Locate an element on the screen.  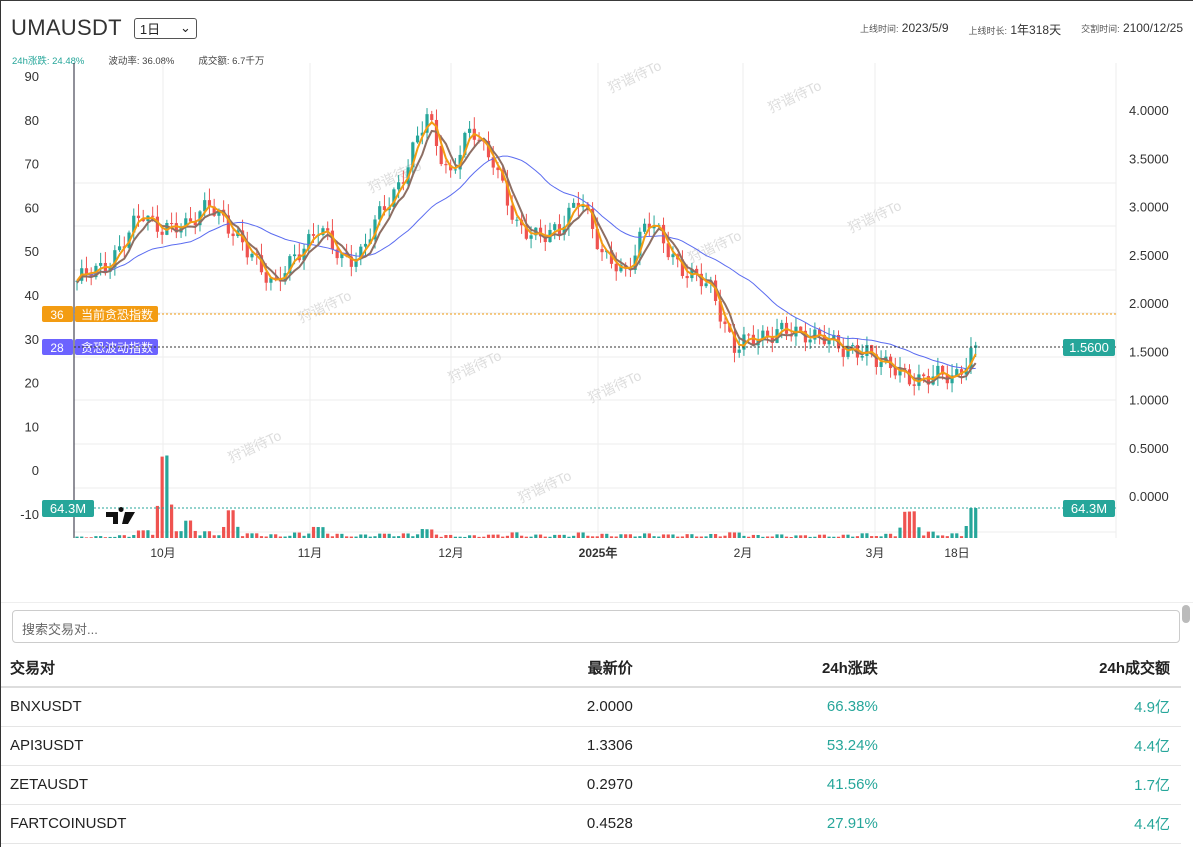
table-row: BNXUSDT 2.0000 66.38% 4.9亿 is located at coordinates (591, 707).